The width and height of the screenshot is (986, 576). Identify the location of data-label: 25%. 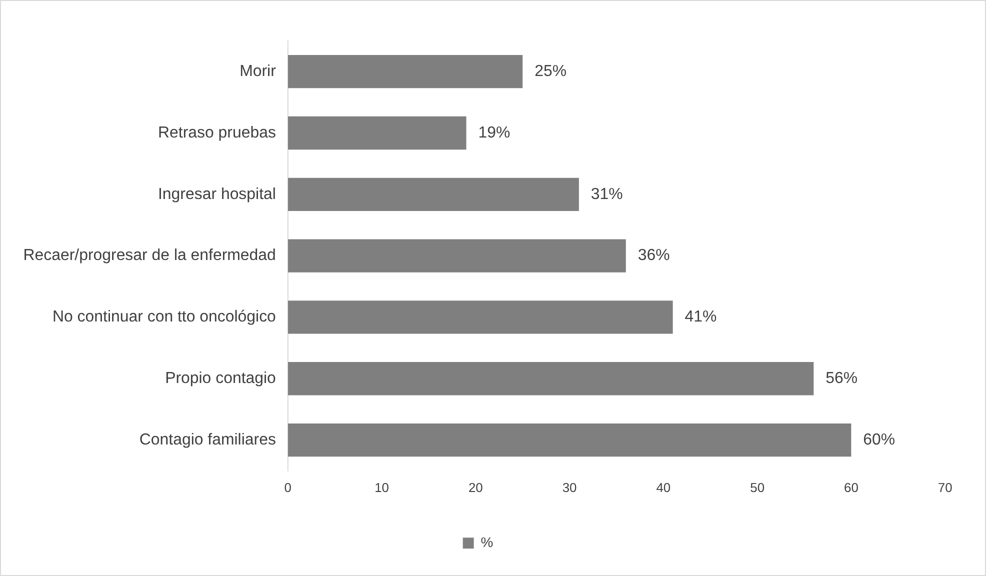
(550, 71).